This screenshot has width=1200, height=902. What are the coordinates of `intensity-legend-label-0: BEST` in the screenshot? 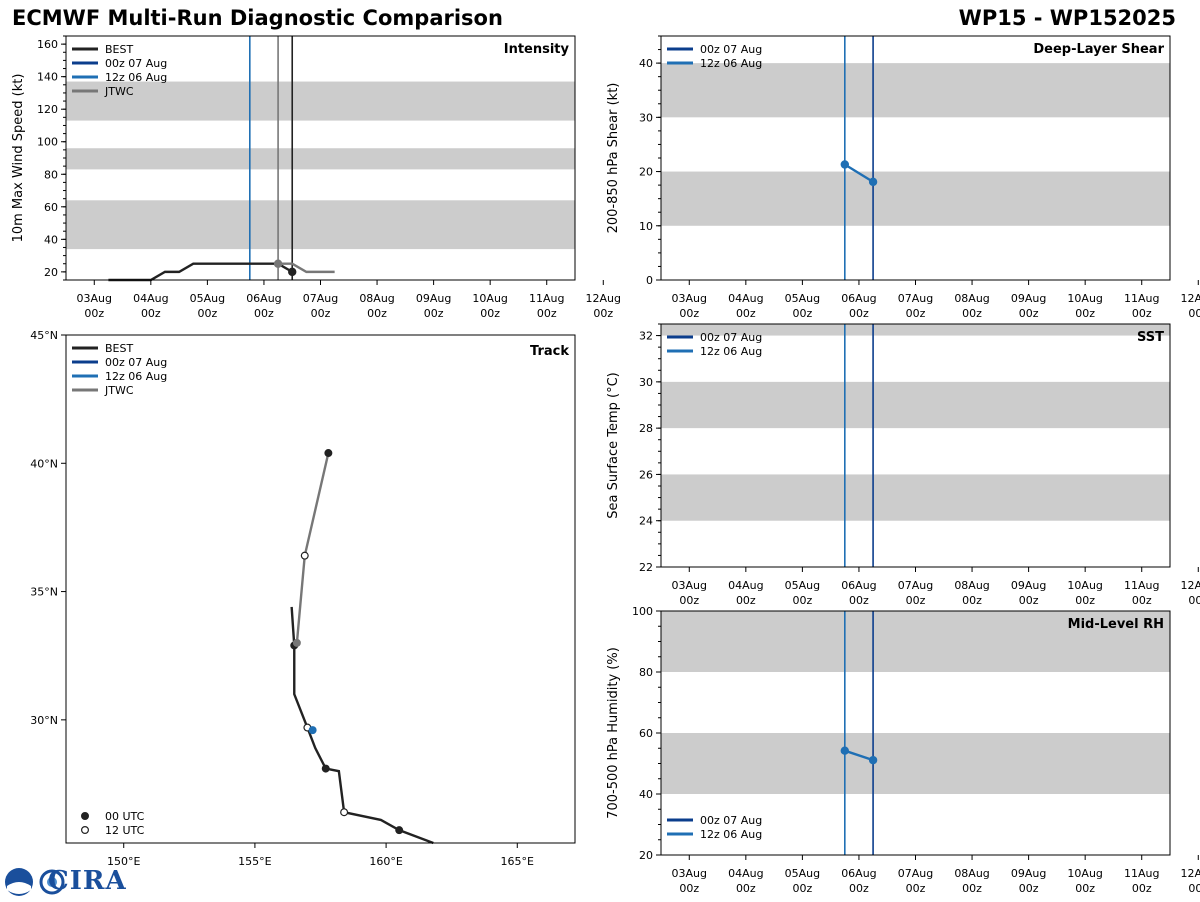 It's located at (119, 49).